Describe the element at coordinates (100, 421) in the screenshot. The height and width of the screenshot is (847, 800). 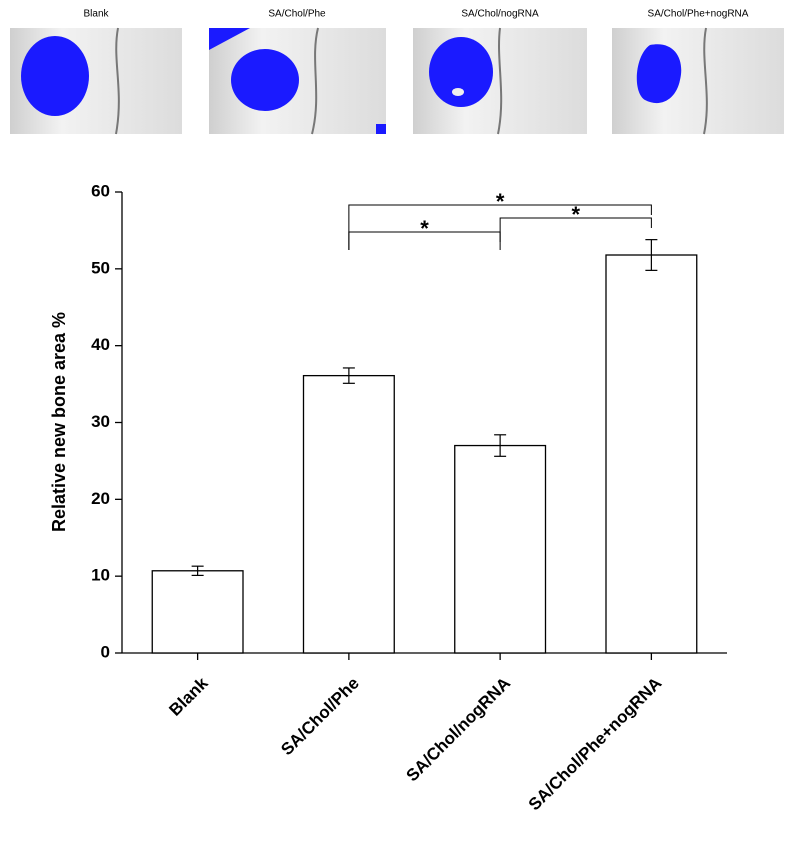
I see `y-tick-label: 30` at that location.